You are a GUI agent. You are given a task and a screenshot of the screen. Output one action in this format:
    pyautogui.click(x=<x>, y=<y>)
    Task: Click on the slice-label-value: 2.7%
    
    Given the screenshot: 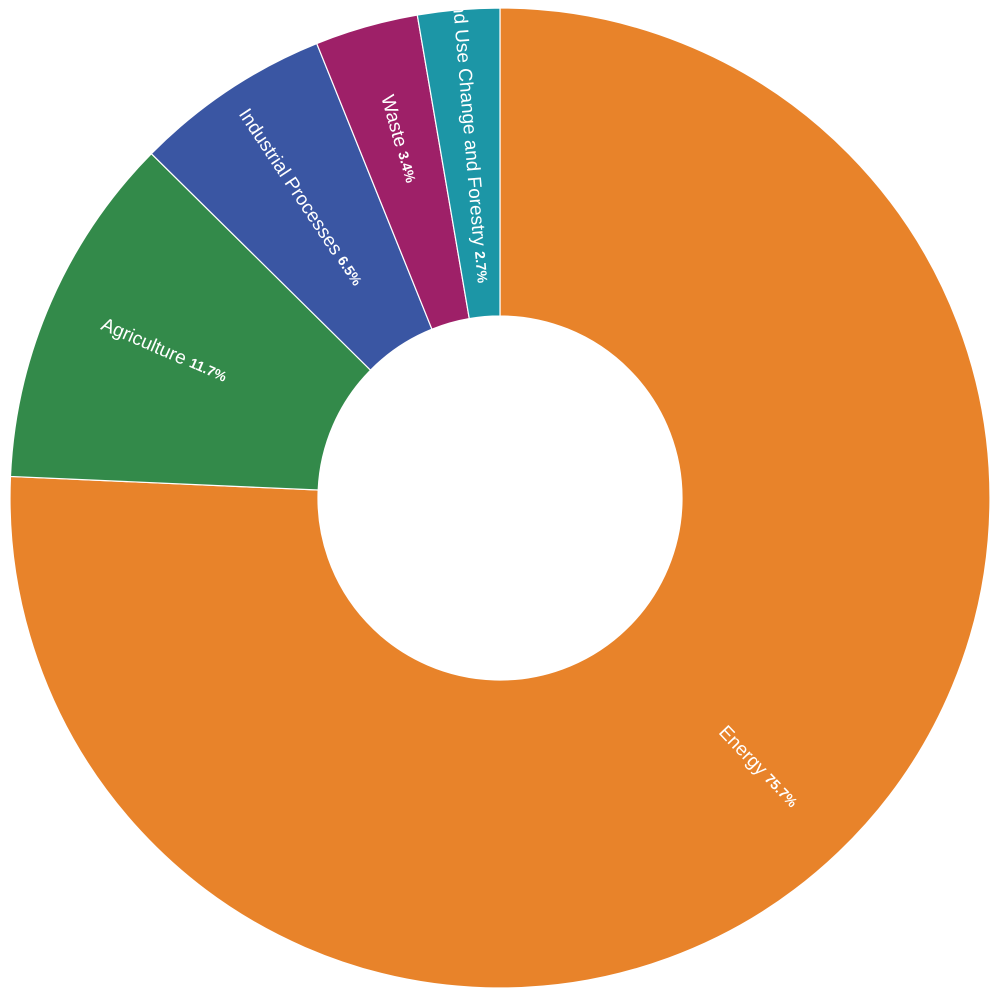 What is the action you would take?
    pyautogui.click(x=481, y=268)
    